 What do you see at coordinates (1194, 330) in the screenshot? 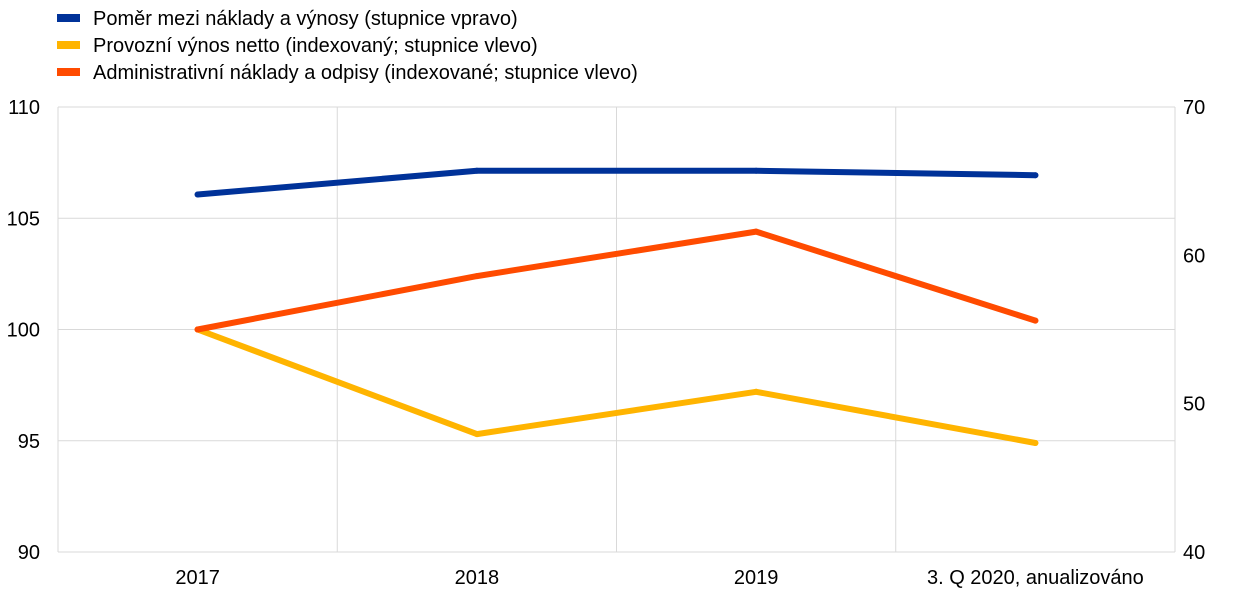
I see `right-y-axis: 40 50 60 70` at bounding box center [1194, 330].